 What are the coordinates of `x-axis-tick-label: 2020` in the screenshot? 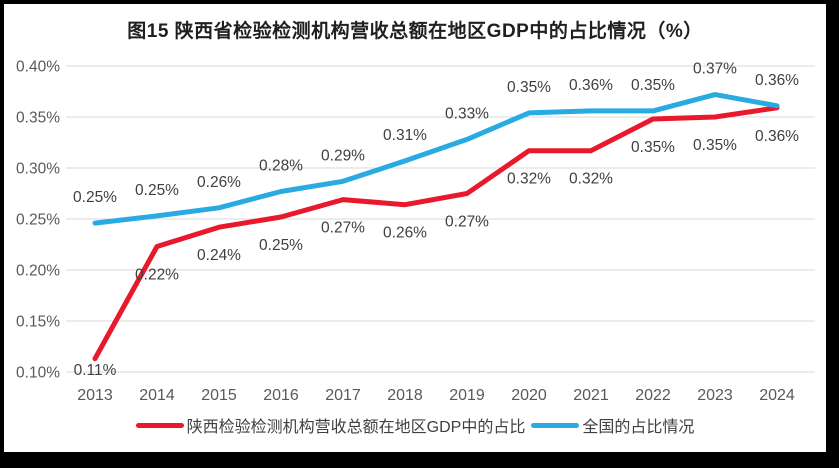 It's located at (529, 395).